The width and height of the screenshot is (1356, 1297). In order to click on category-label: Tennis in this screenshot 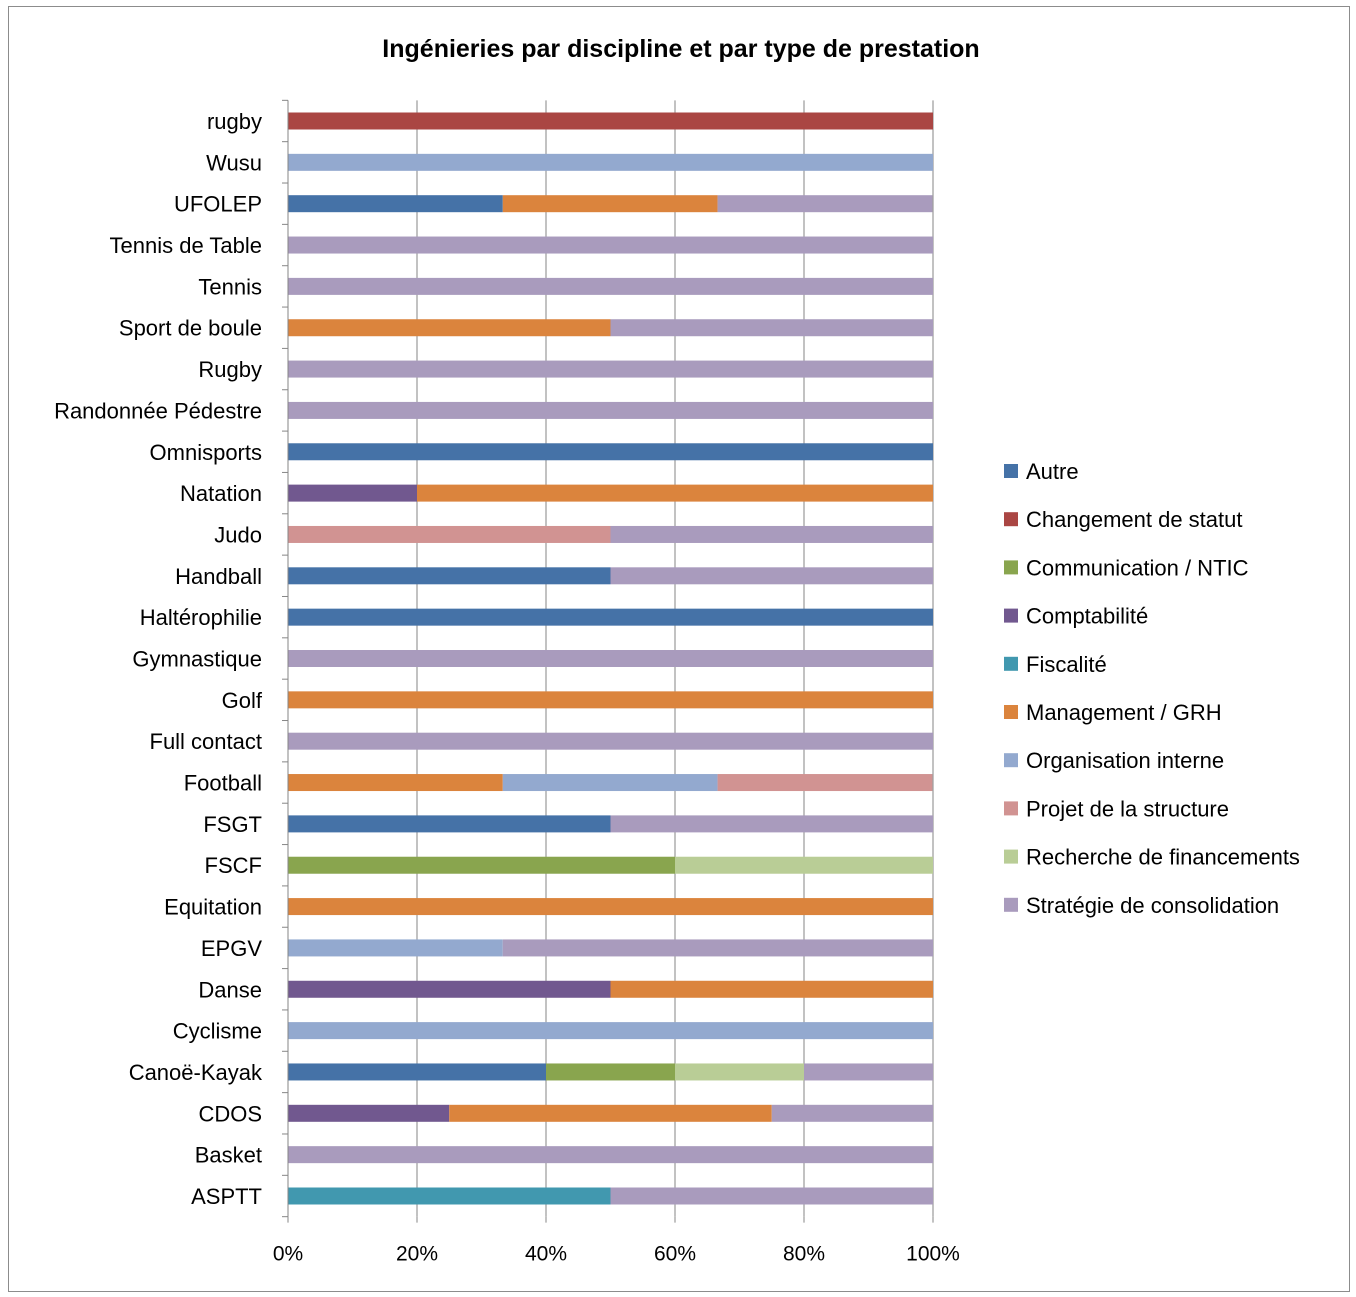, I will do `click(230, 286)`.